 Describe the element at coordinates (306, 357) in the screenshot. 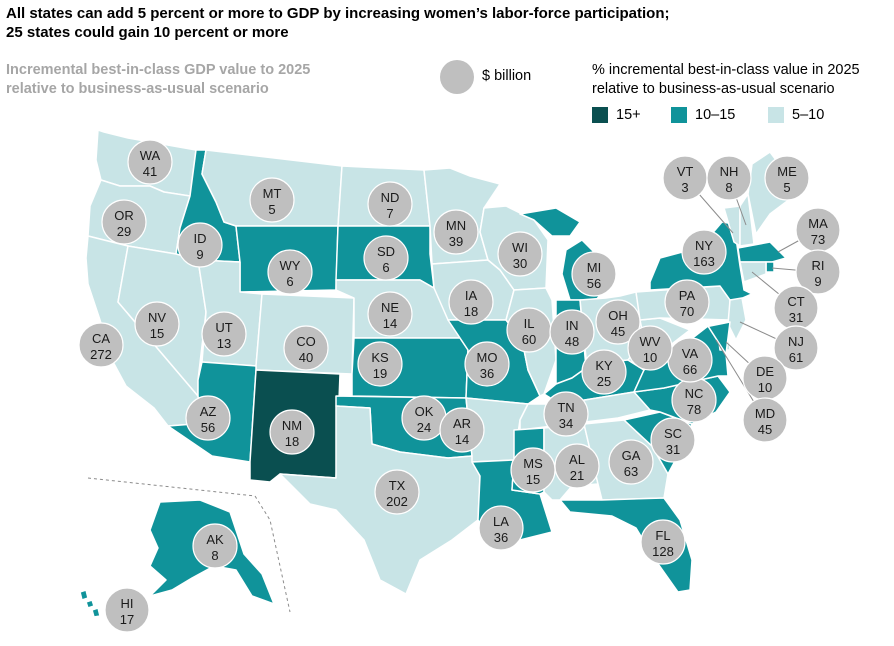

I see `state-value-co: 40` at that location.